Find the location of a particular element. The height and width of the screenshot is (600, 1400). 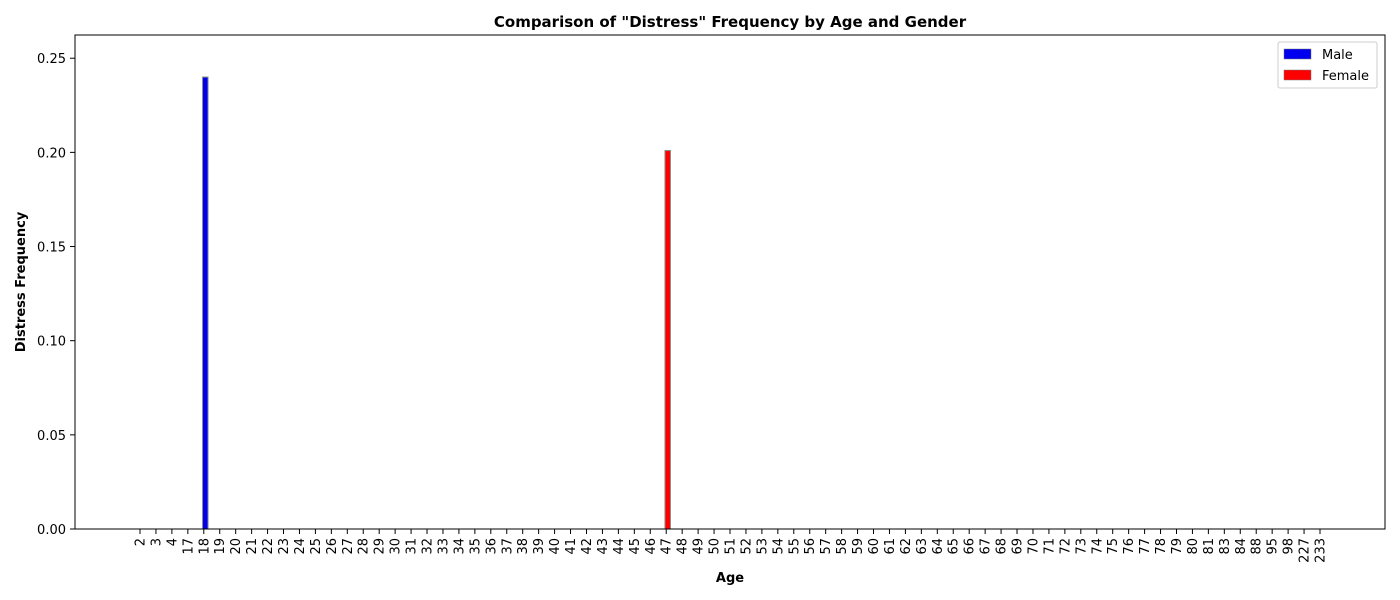

legend-swatch-female is located at coordinates (1297, 75).